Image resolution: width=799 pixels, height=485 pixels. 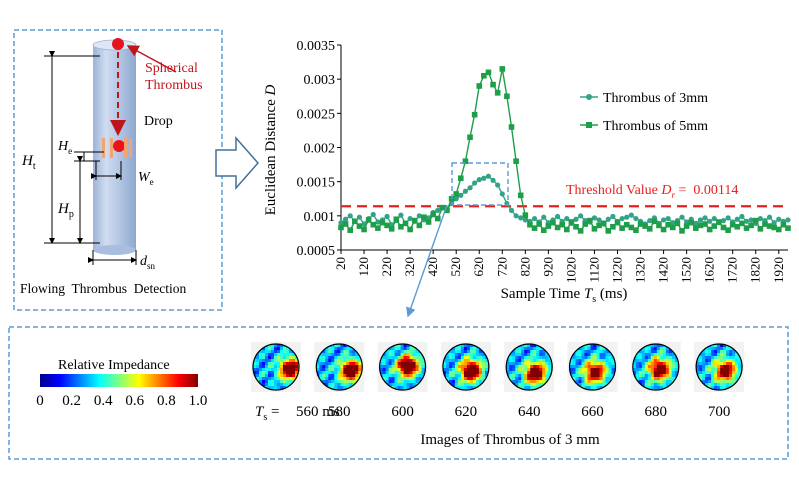 What do you see at coordinates (166, 401) in the screenshot?
I see `colorbar-tick-label: 0.8` at bounding box center [166, 401].